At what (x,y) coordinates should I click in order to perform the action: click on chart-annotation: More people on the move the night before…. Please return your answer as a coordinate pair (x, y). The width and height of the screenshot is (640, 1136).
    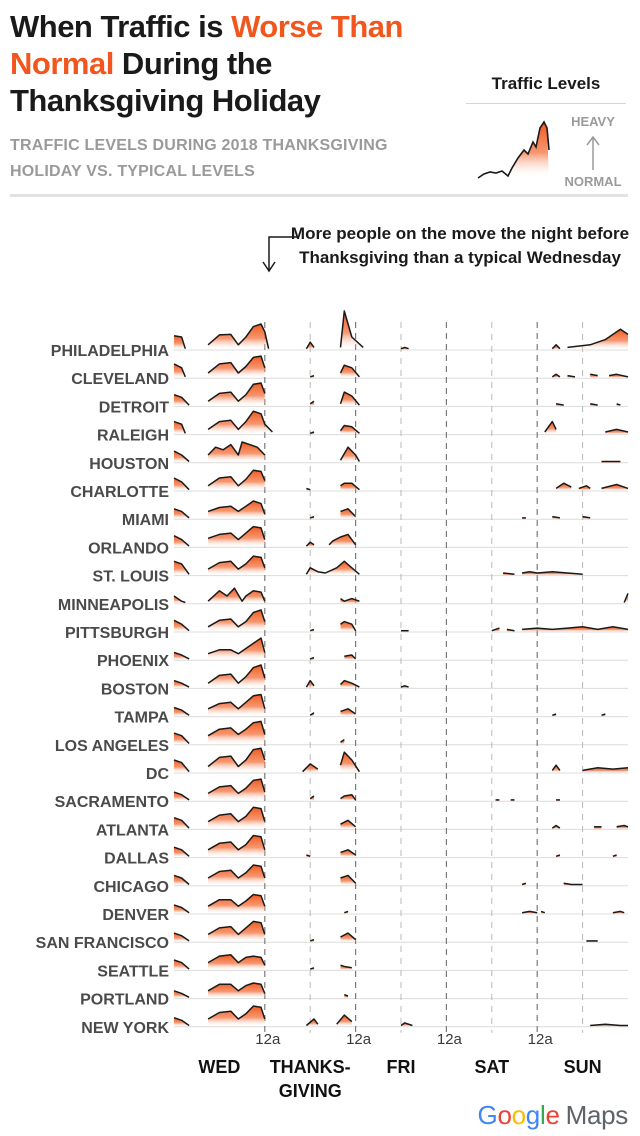
    Looking at the image, I should click on (460, 245).